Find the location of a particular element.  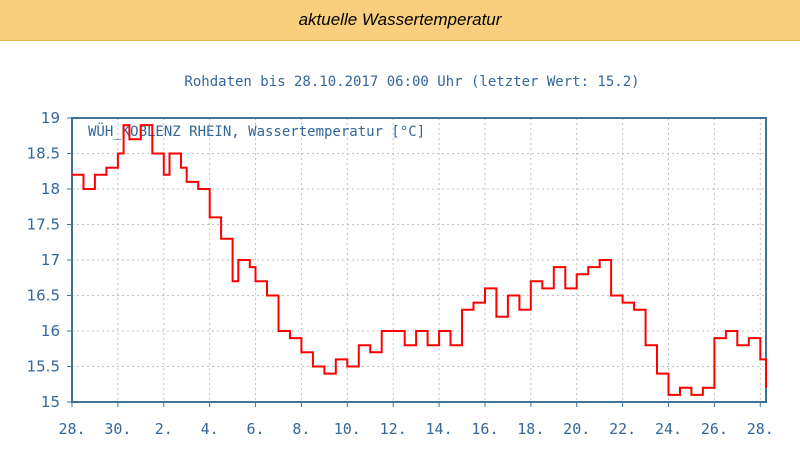

x-tick-label: 30. is located at coordinates (117, 429).